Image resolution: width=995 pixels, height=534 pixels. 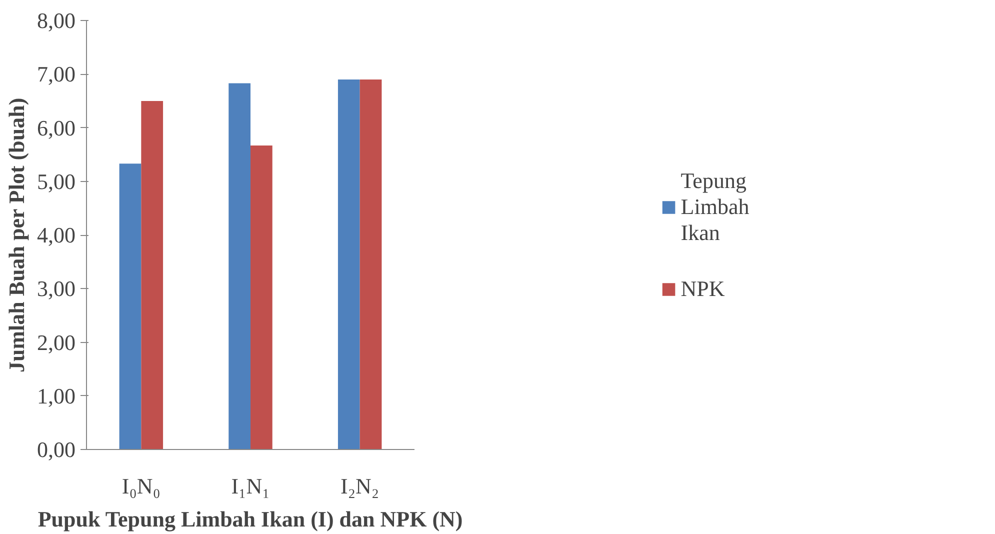 What do you see at coordinates (715, 207) in the screenshot?
I see `legend-label: Tepung Limbah Ikan` at bounding box center [715, 207].